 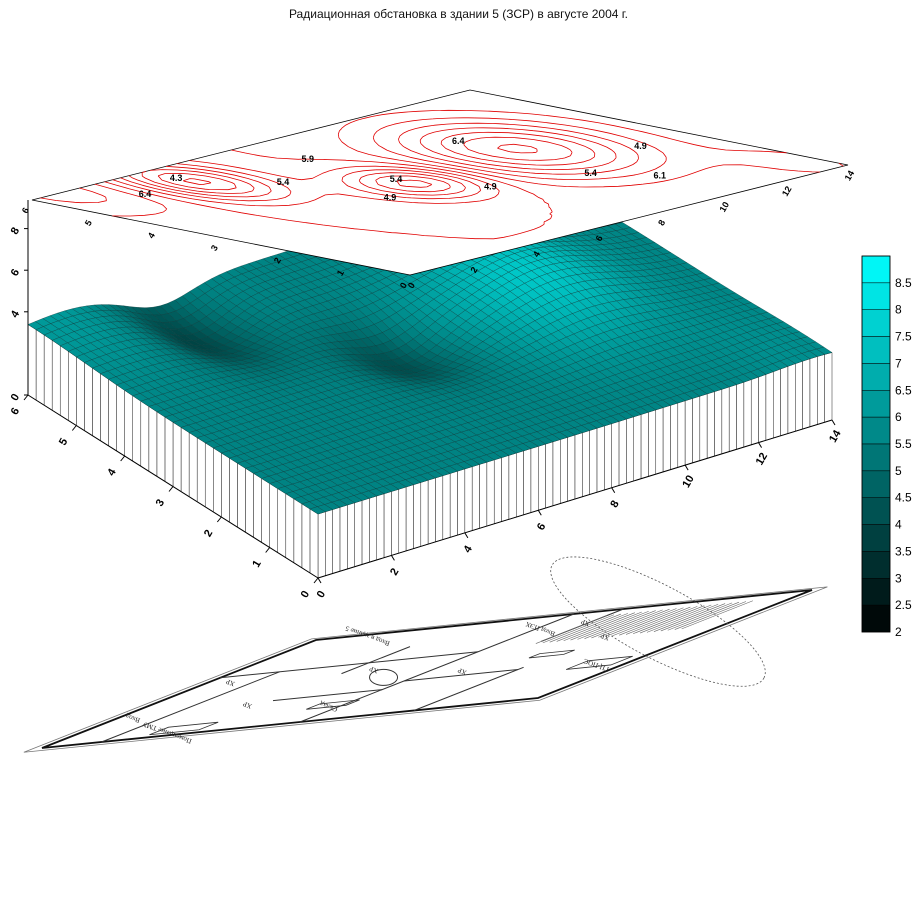 What do you see at coordinates (25, 210) in the screenshot?
I see `top-y-tick-label: 6` at bounding box center [25, 210].